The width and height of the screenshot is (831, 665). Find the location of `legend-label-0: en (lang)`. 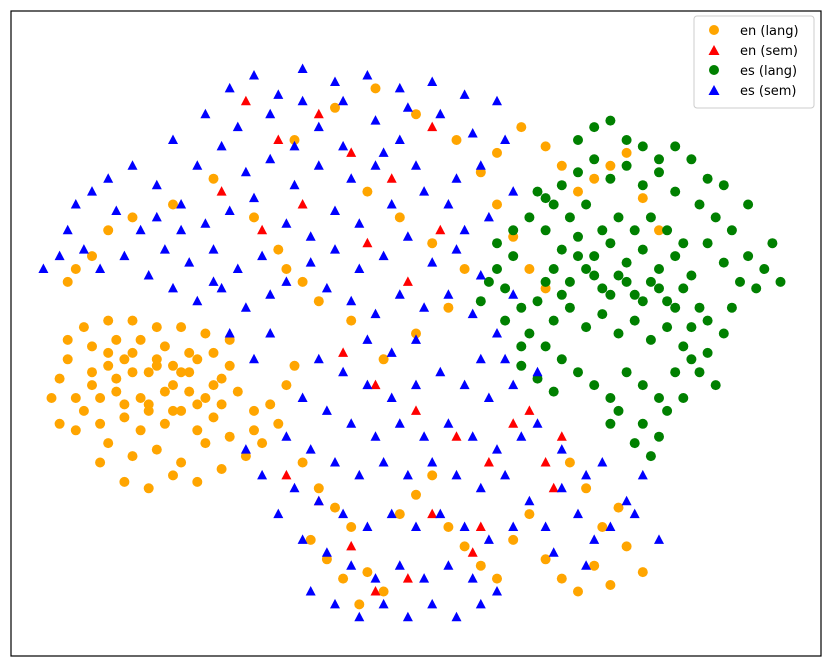

legend-label-0: en (lang) is located at coordinates (769, 31).